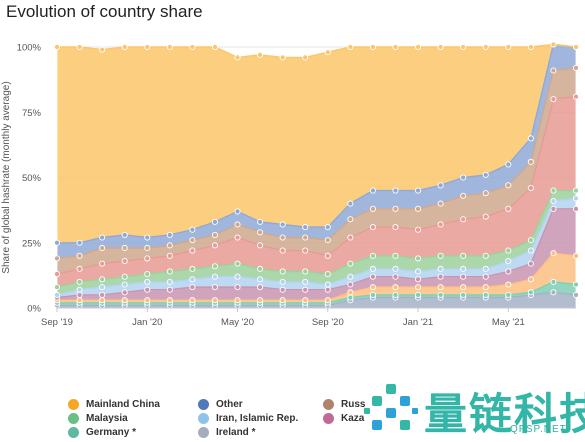  I want to click on legend-item: Malaysia, so click(98, 418).